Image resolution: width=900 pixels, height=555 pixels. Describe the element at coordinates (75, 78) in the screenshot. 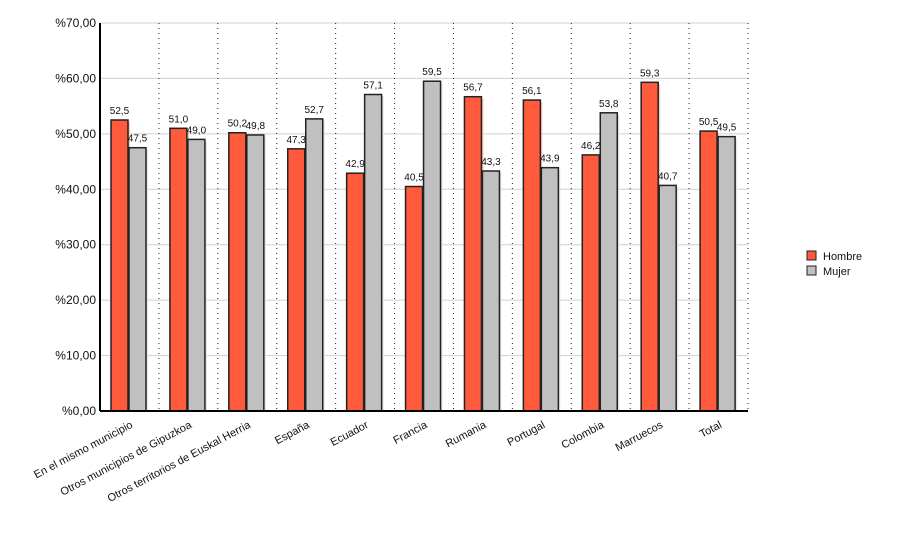

I see `y-tick-label: %60,00` at that location.